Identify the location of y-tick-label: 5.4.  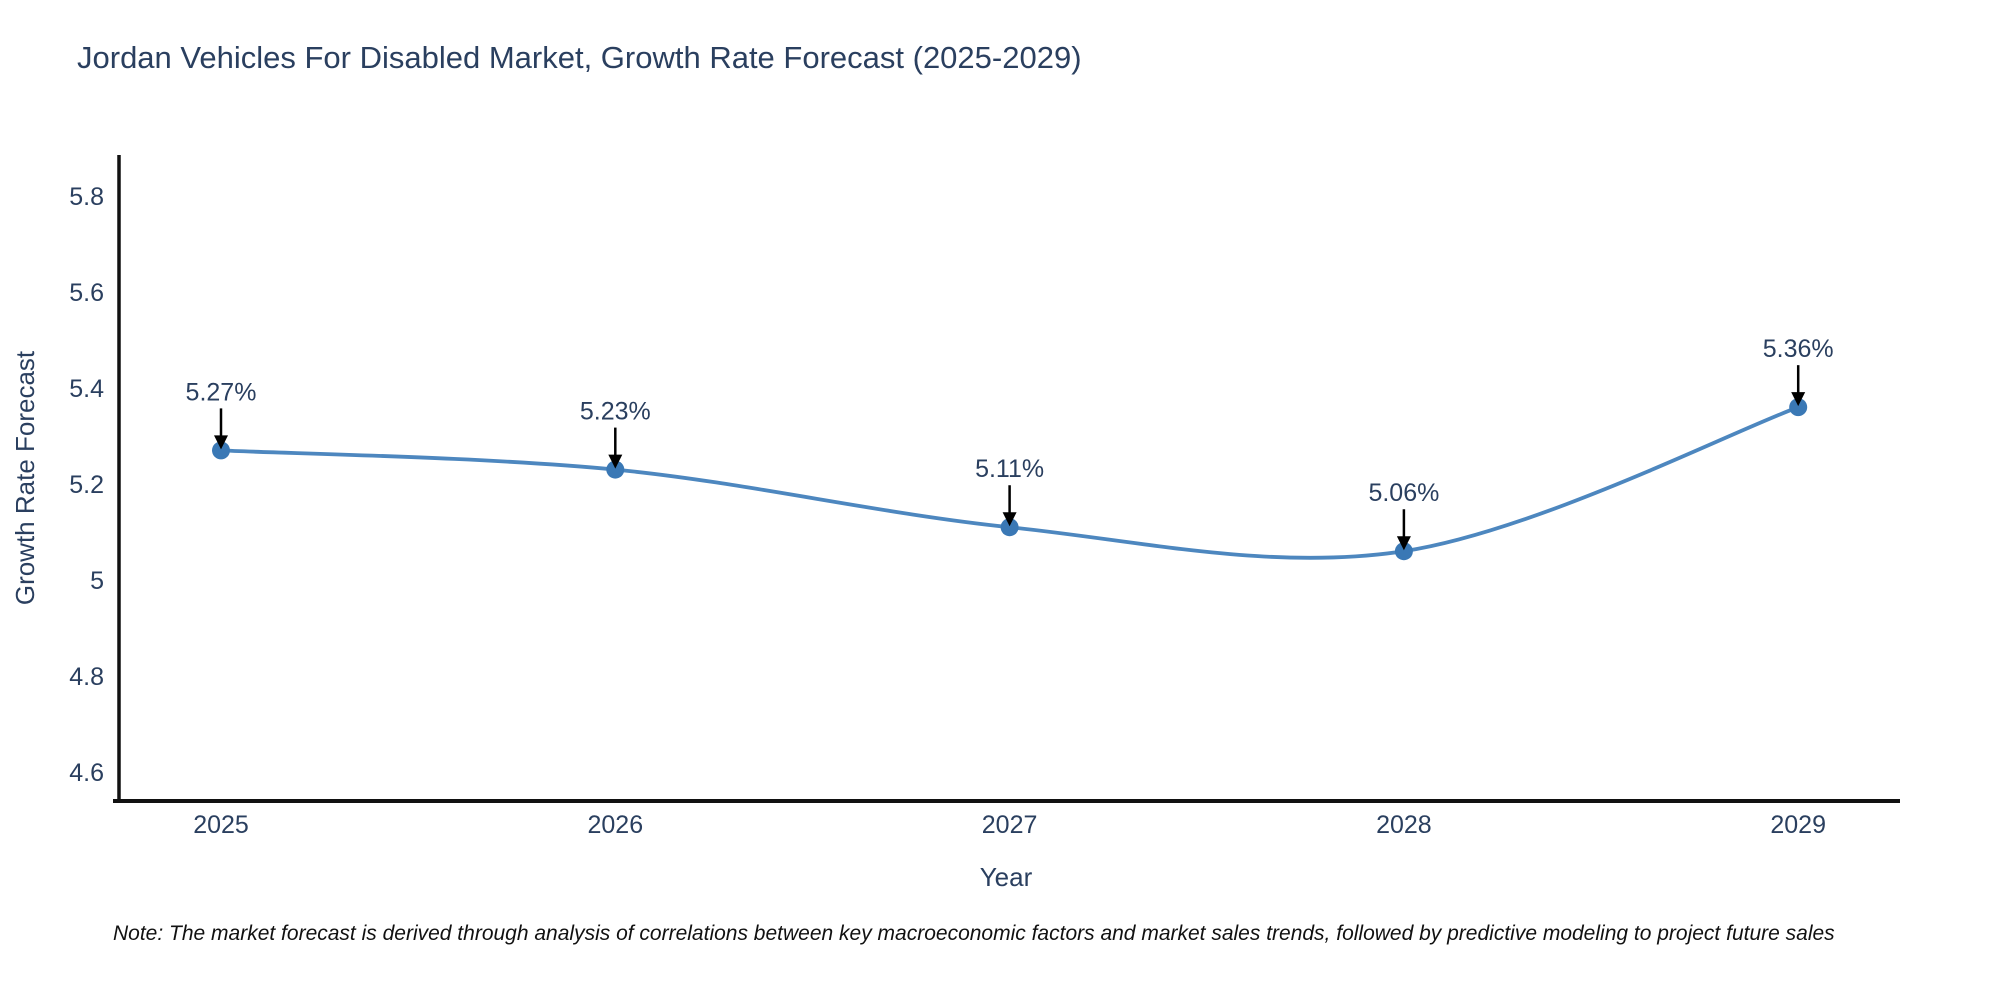
(86, 389).